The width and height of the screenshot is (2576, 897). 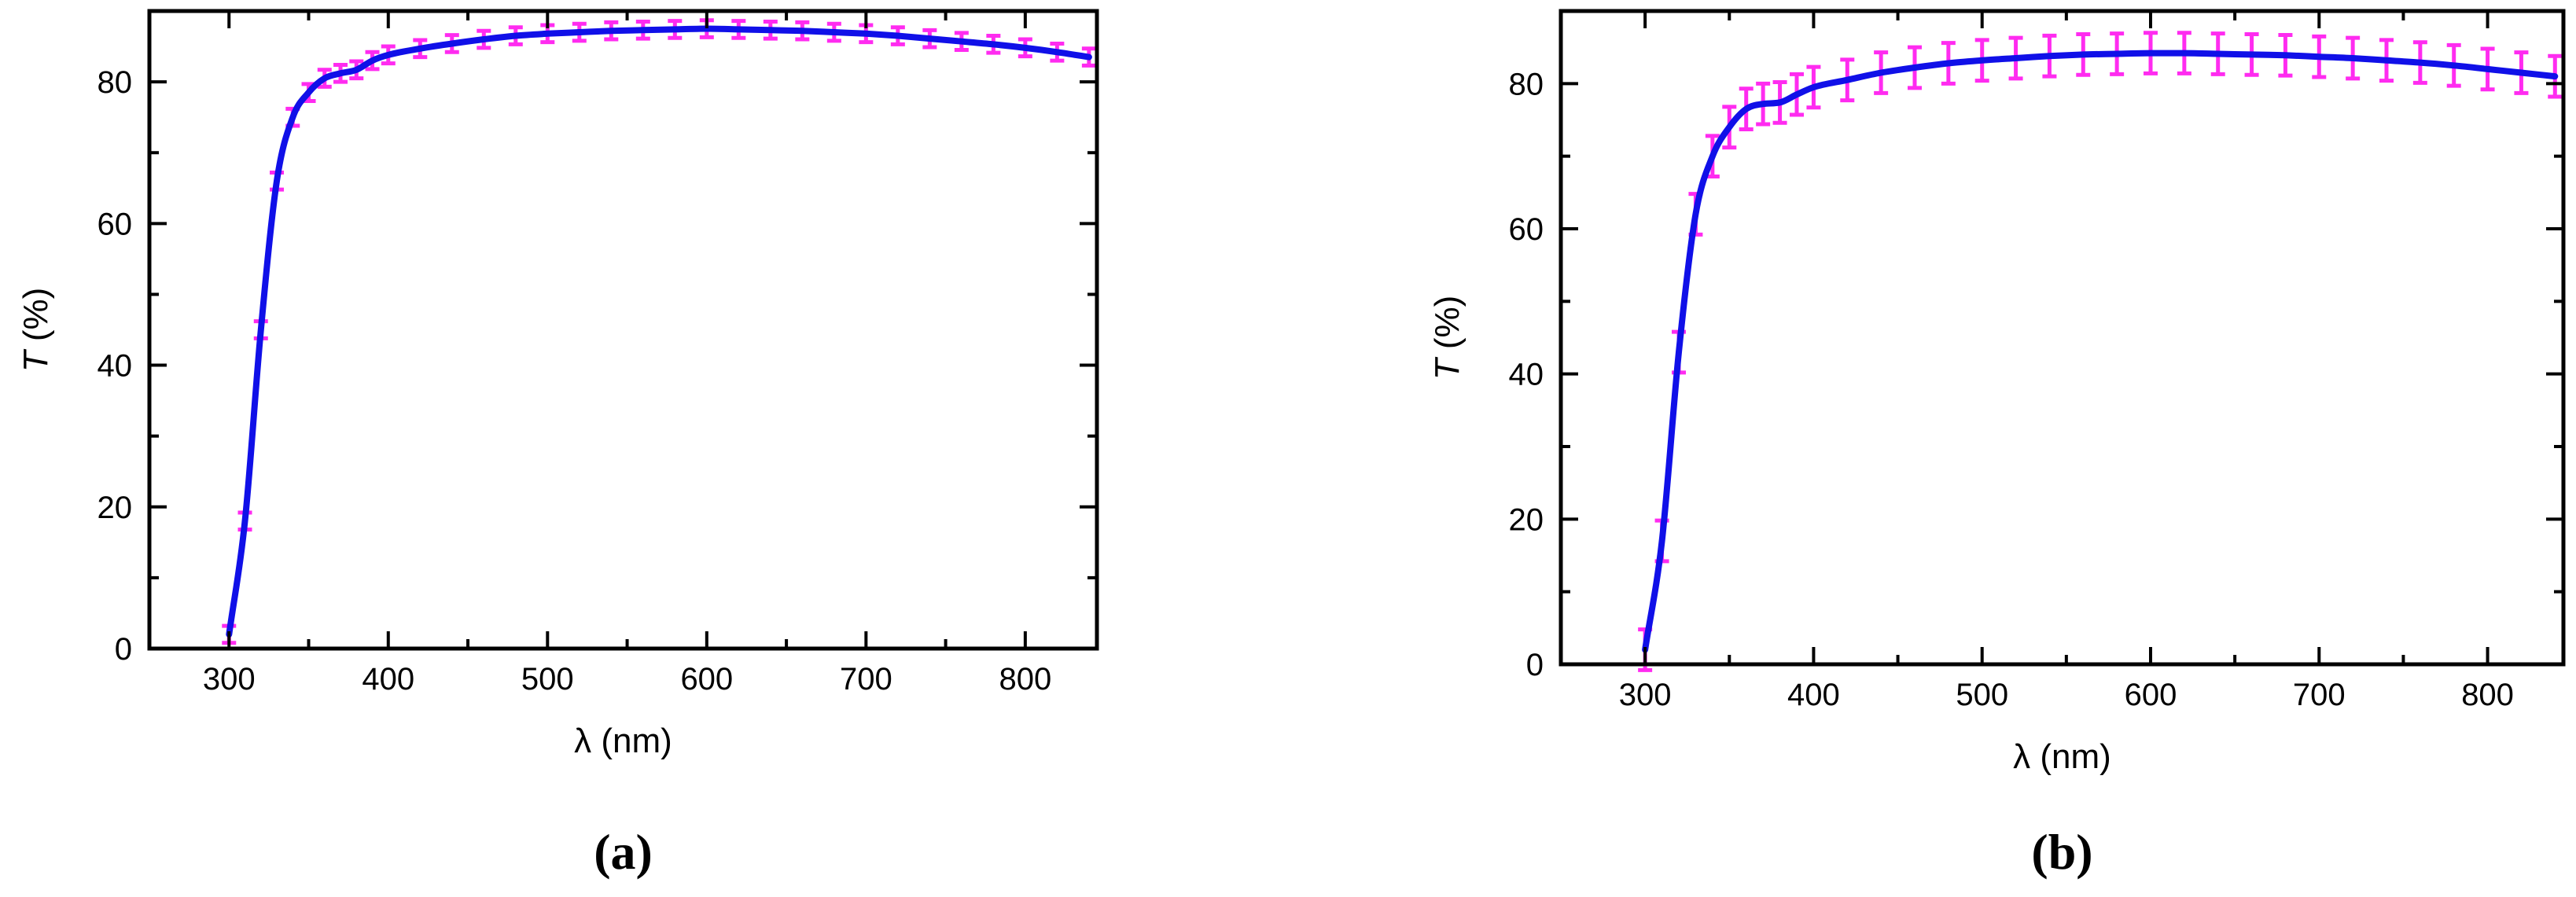 I want to click on chart-a-x-tick-label: 600, so click(x=706, y=679).